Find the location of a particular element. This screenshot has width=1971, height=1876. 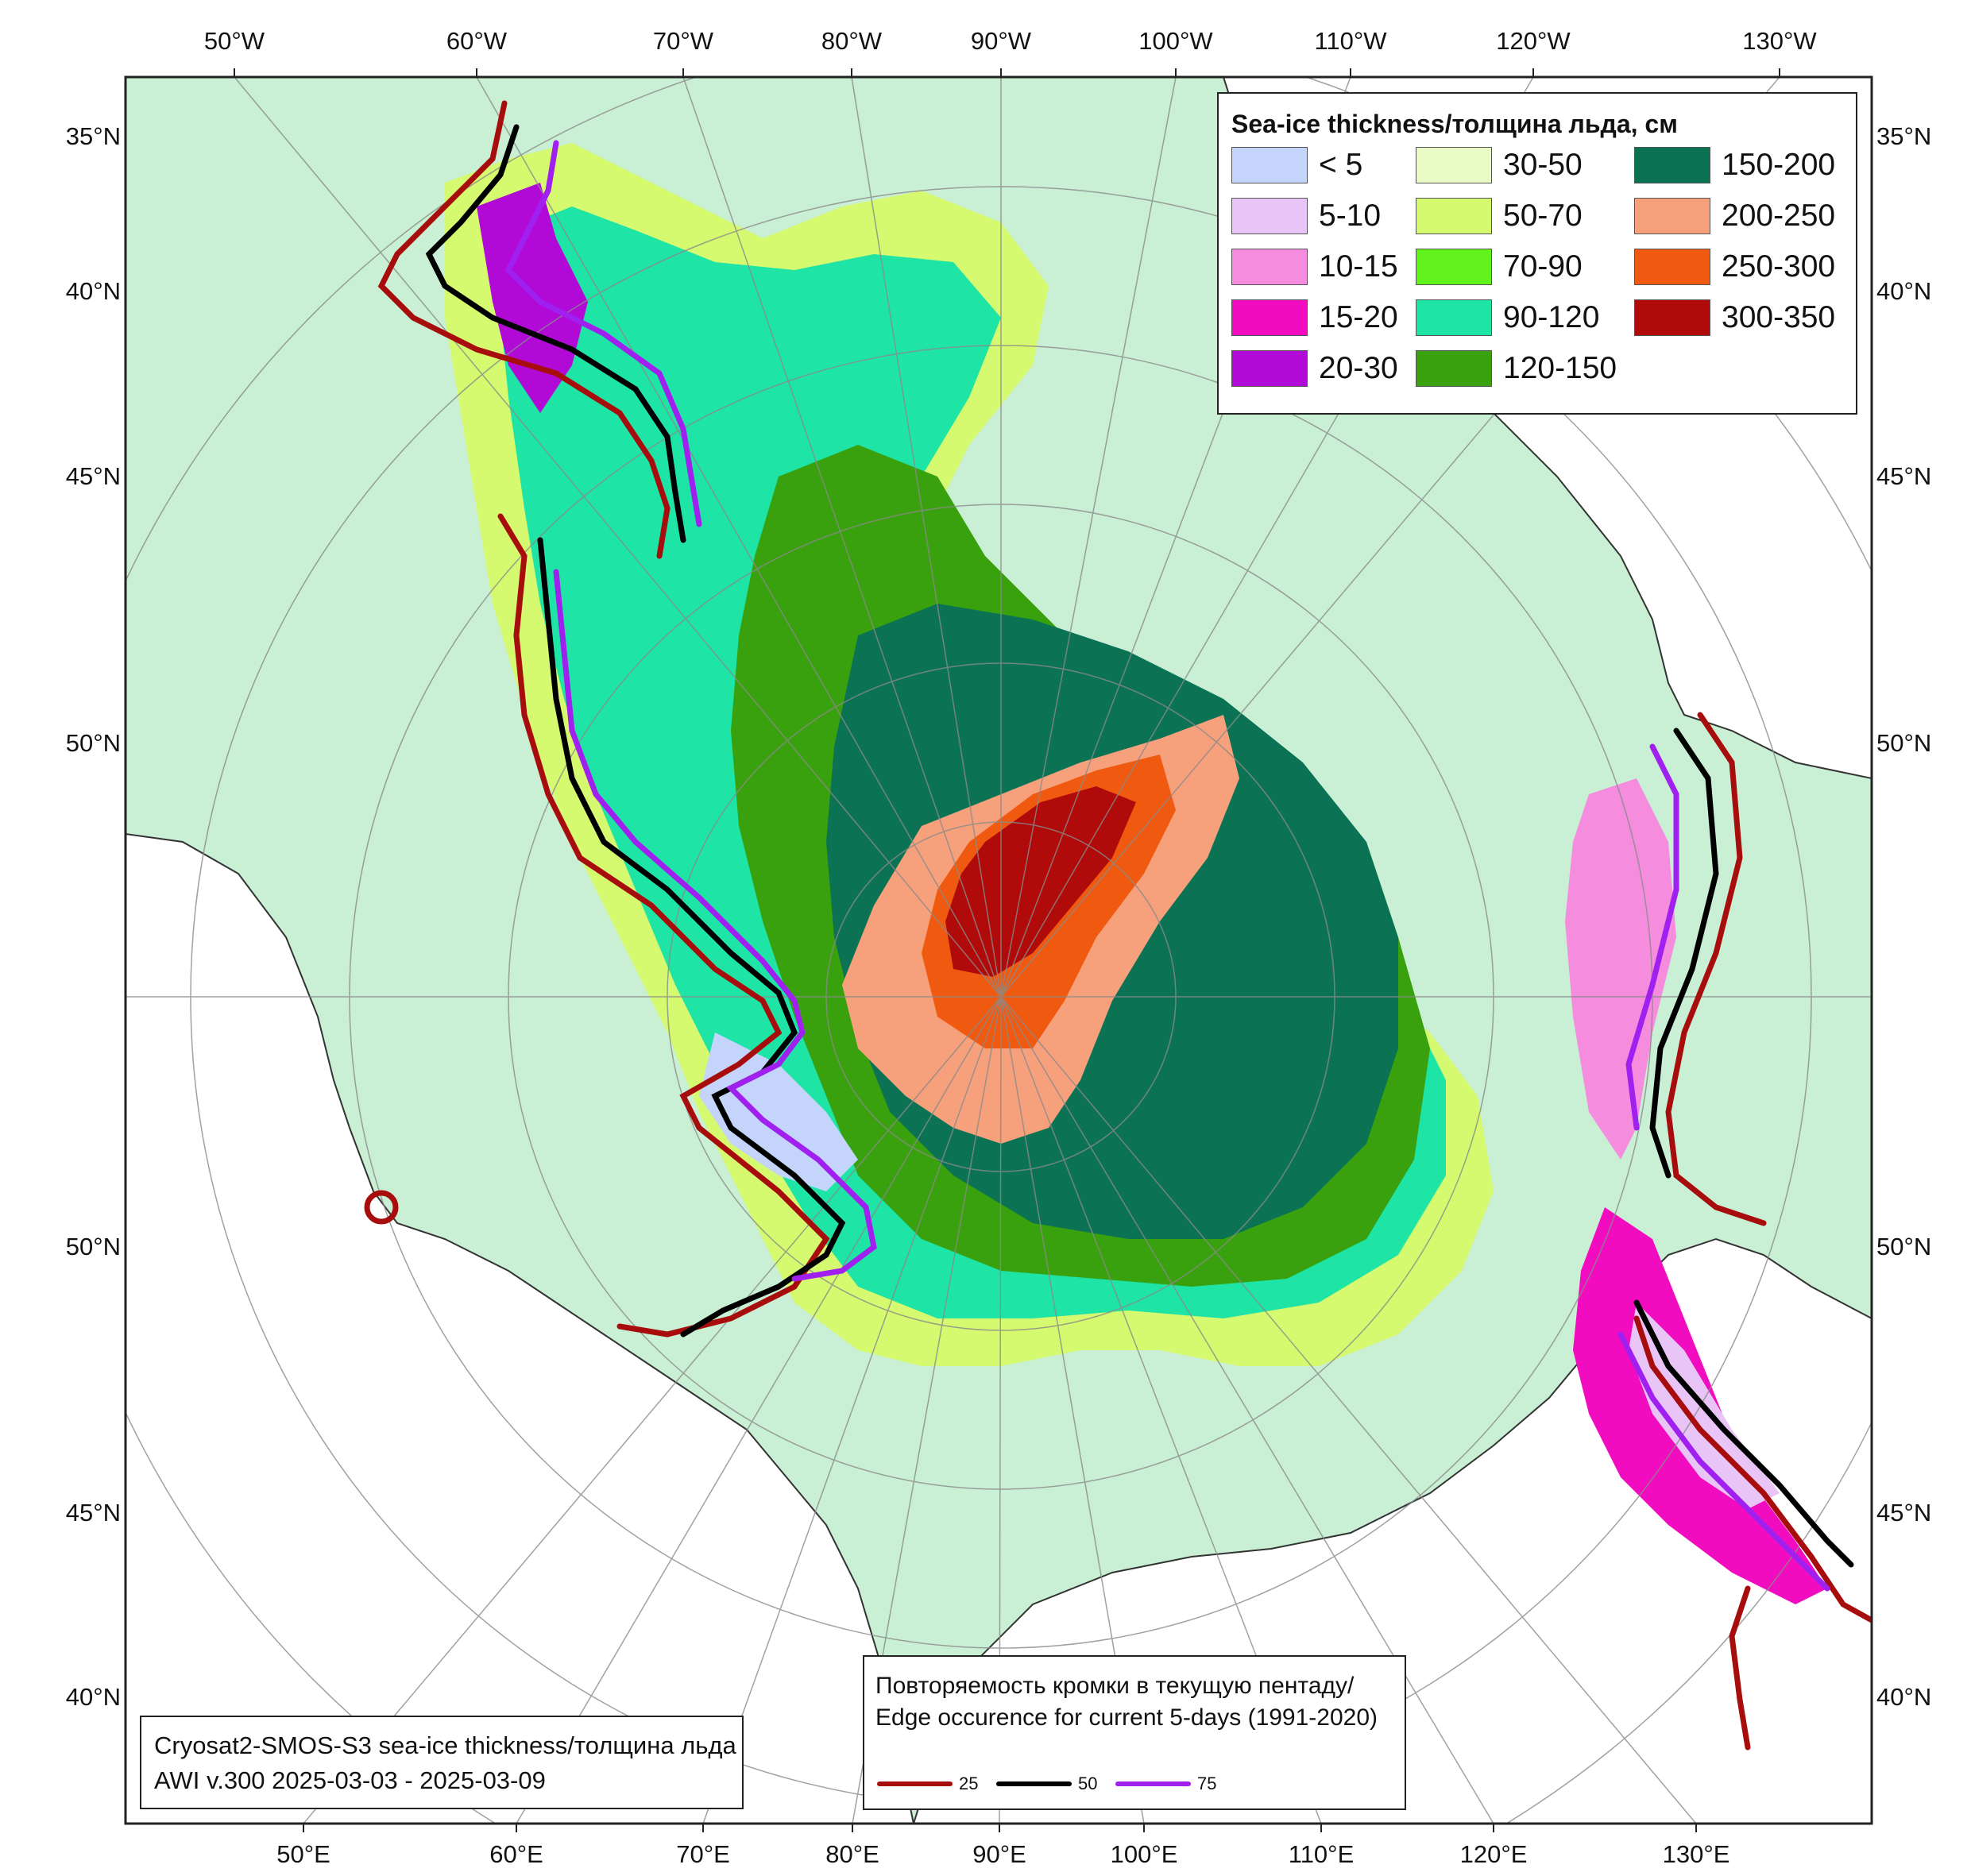

bottom-lon-label: 130°E is located at coordinates (1696, 1854).